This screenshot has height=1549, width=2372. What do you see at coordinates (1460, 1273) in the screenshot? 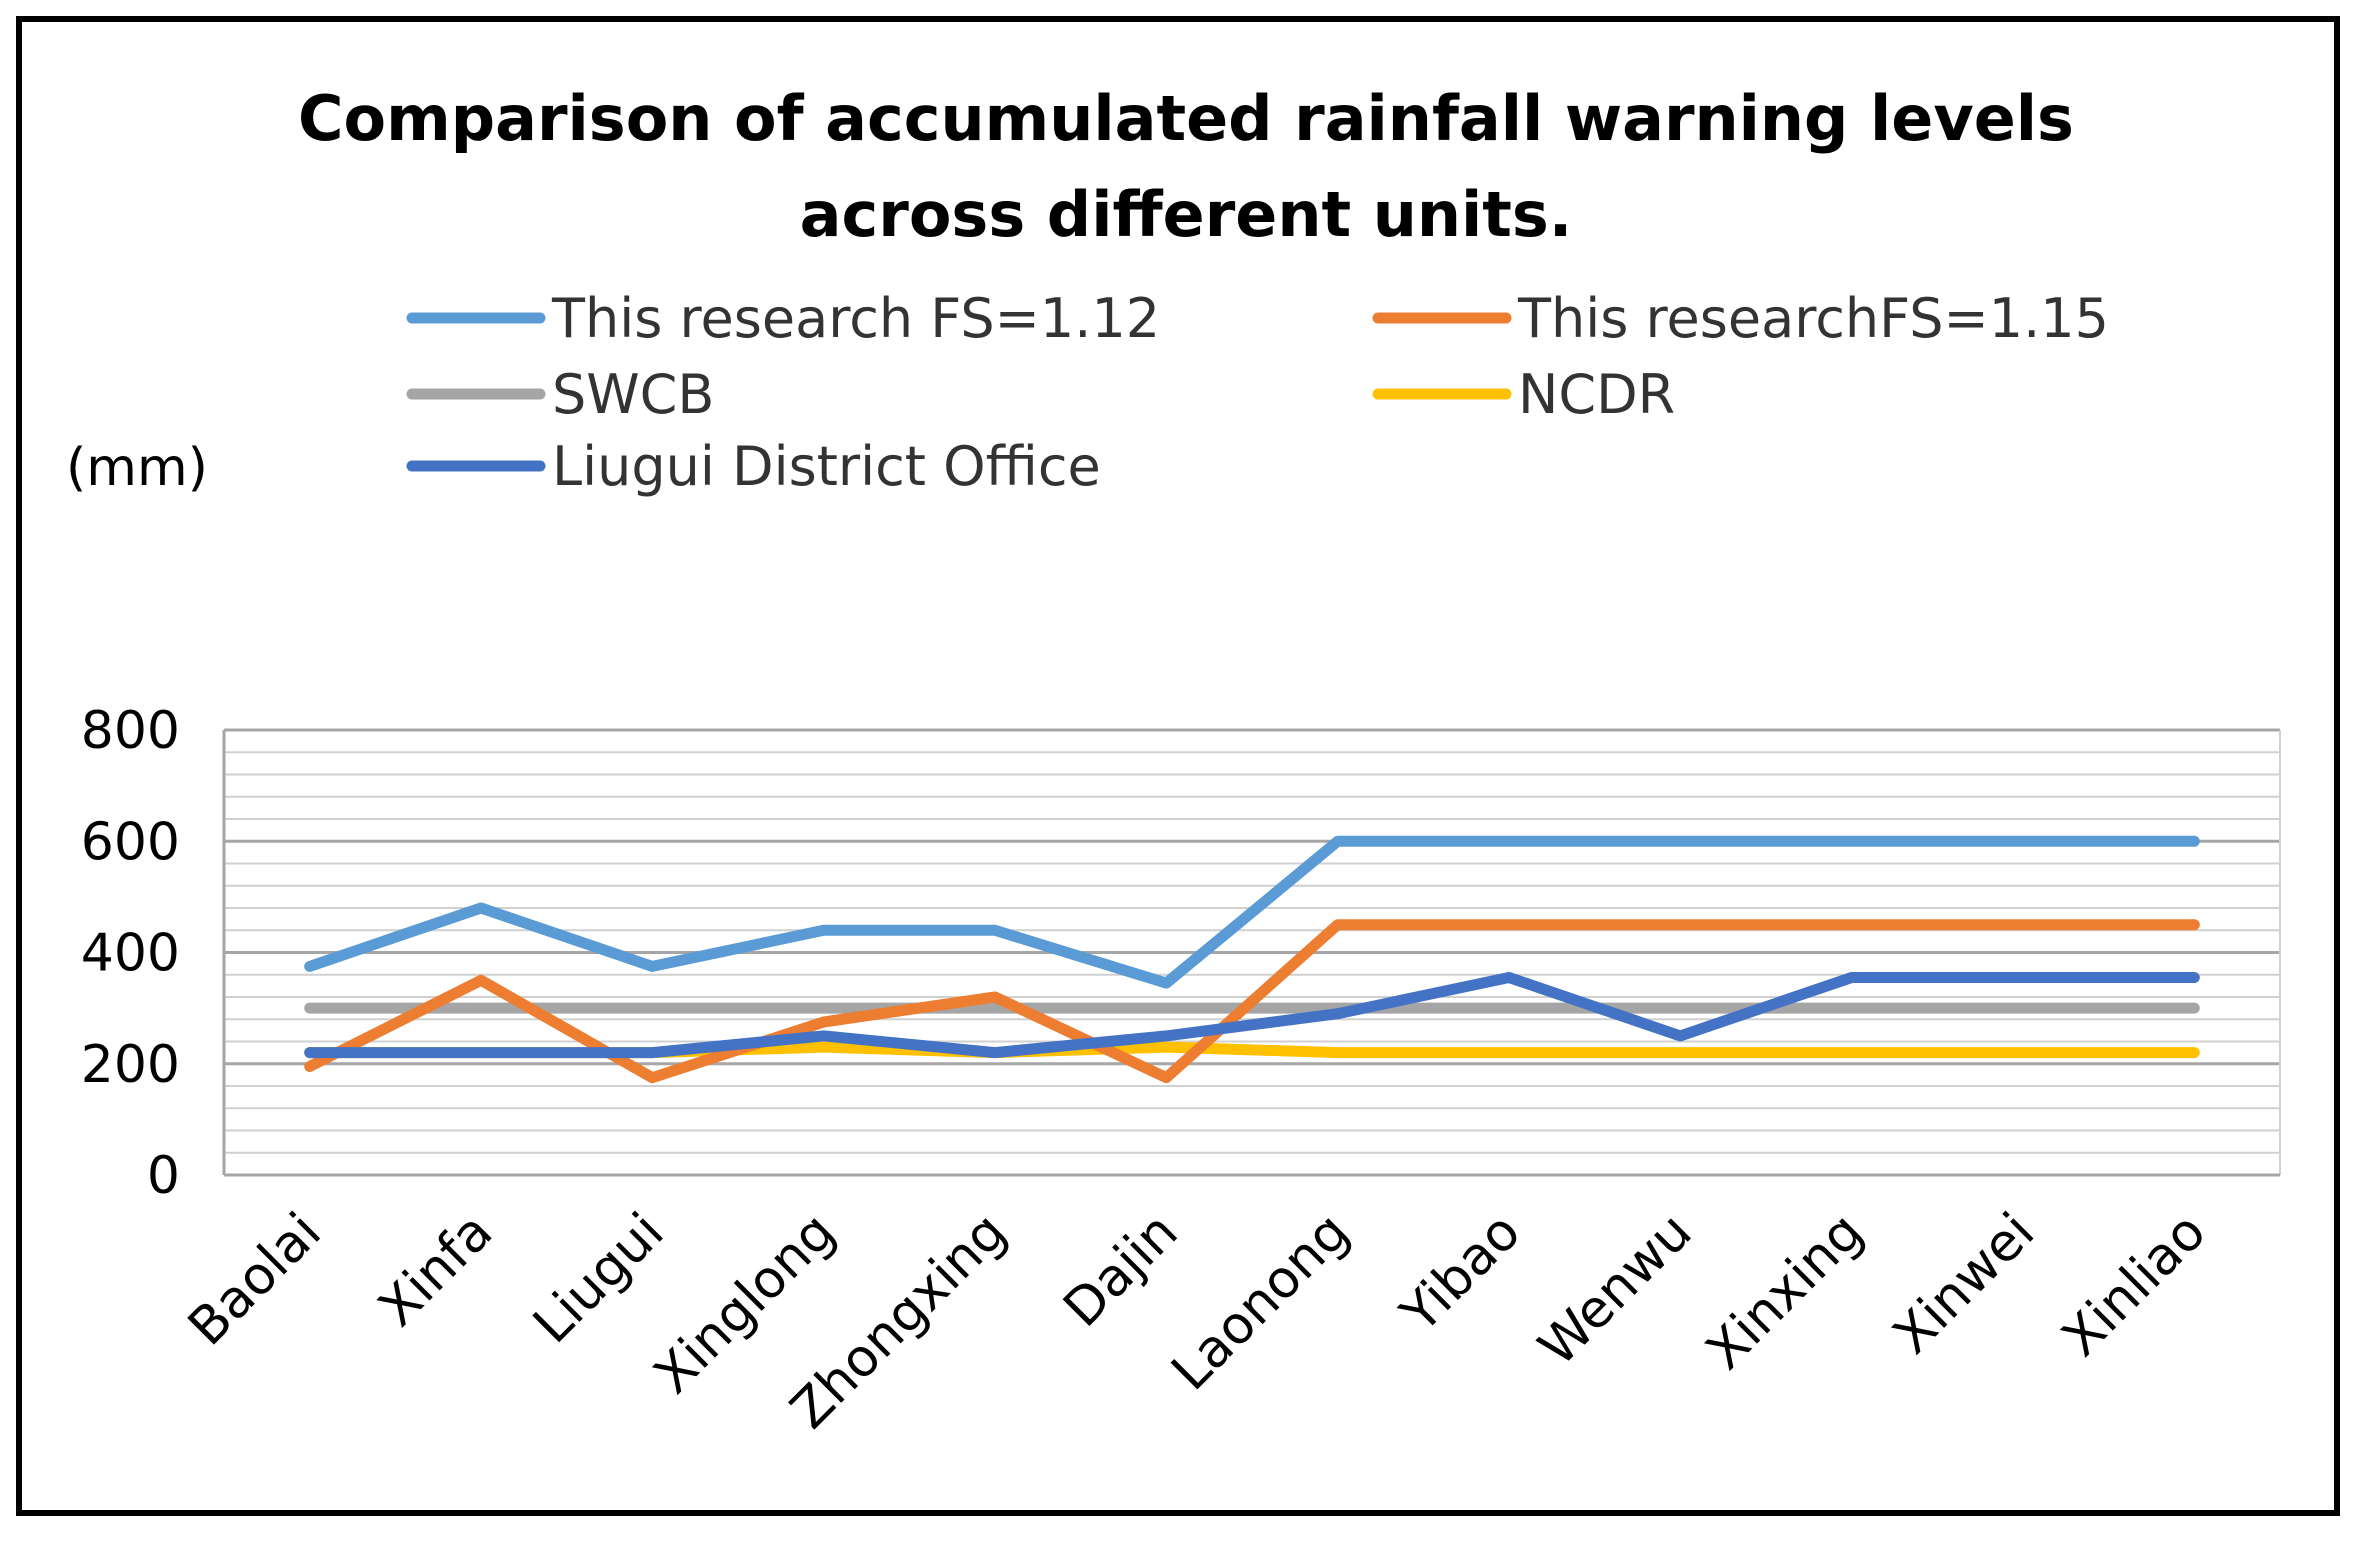
I see `x-tick-label: Yibao` at bounding box center [1460, 1273].